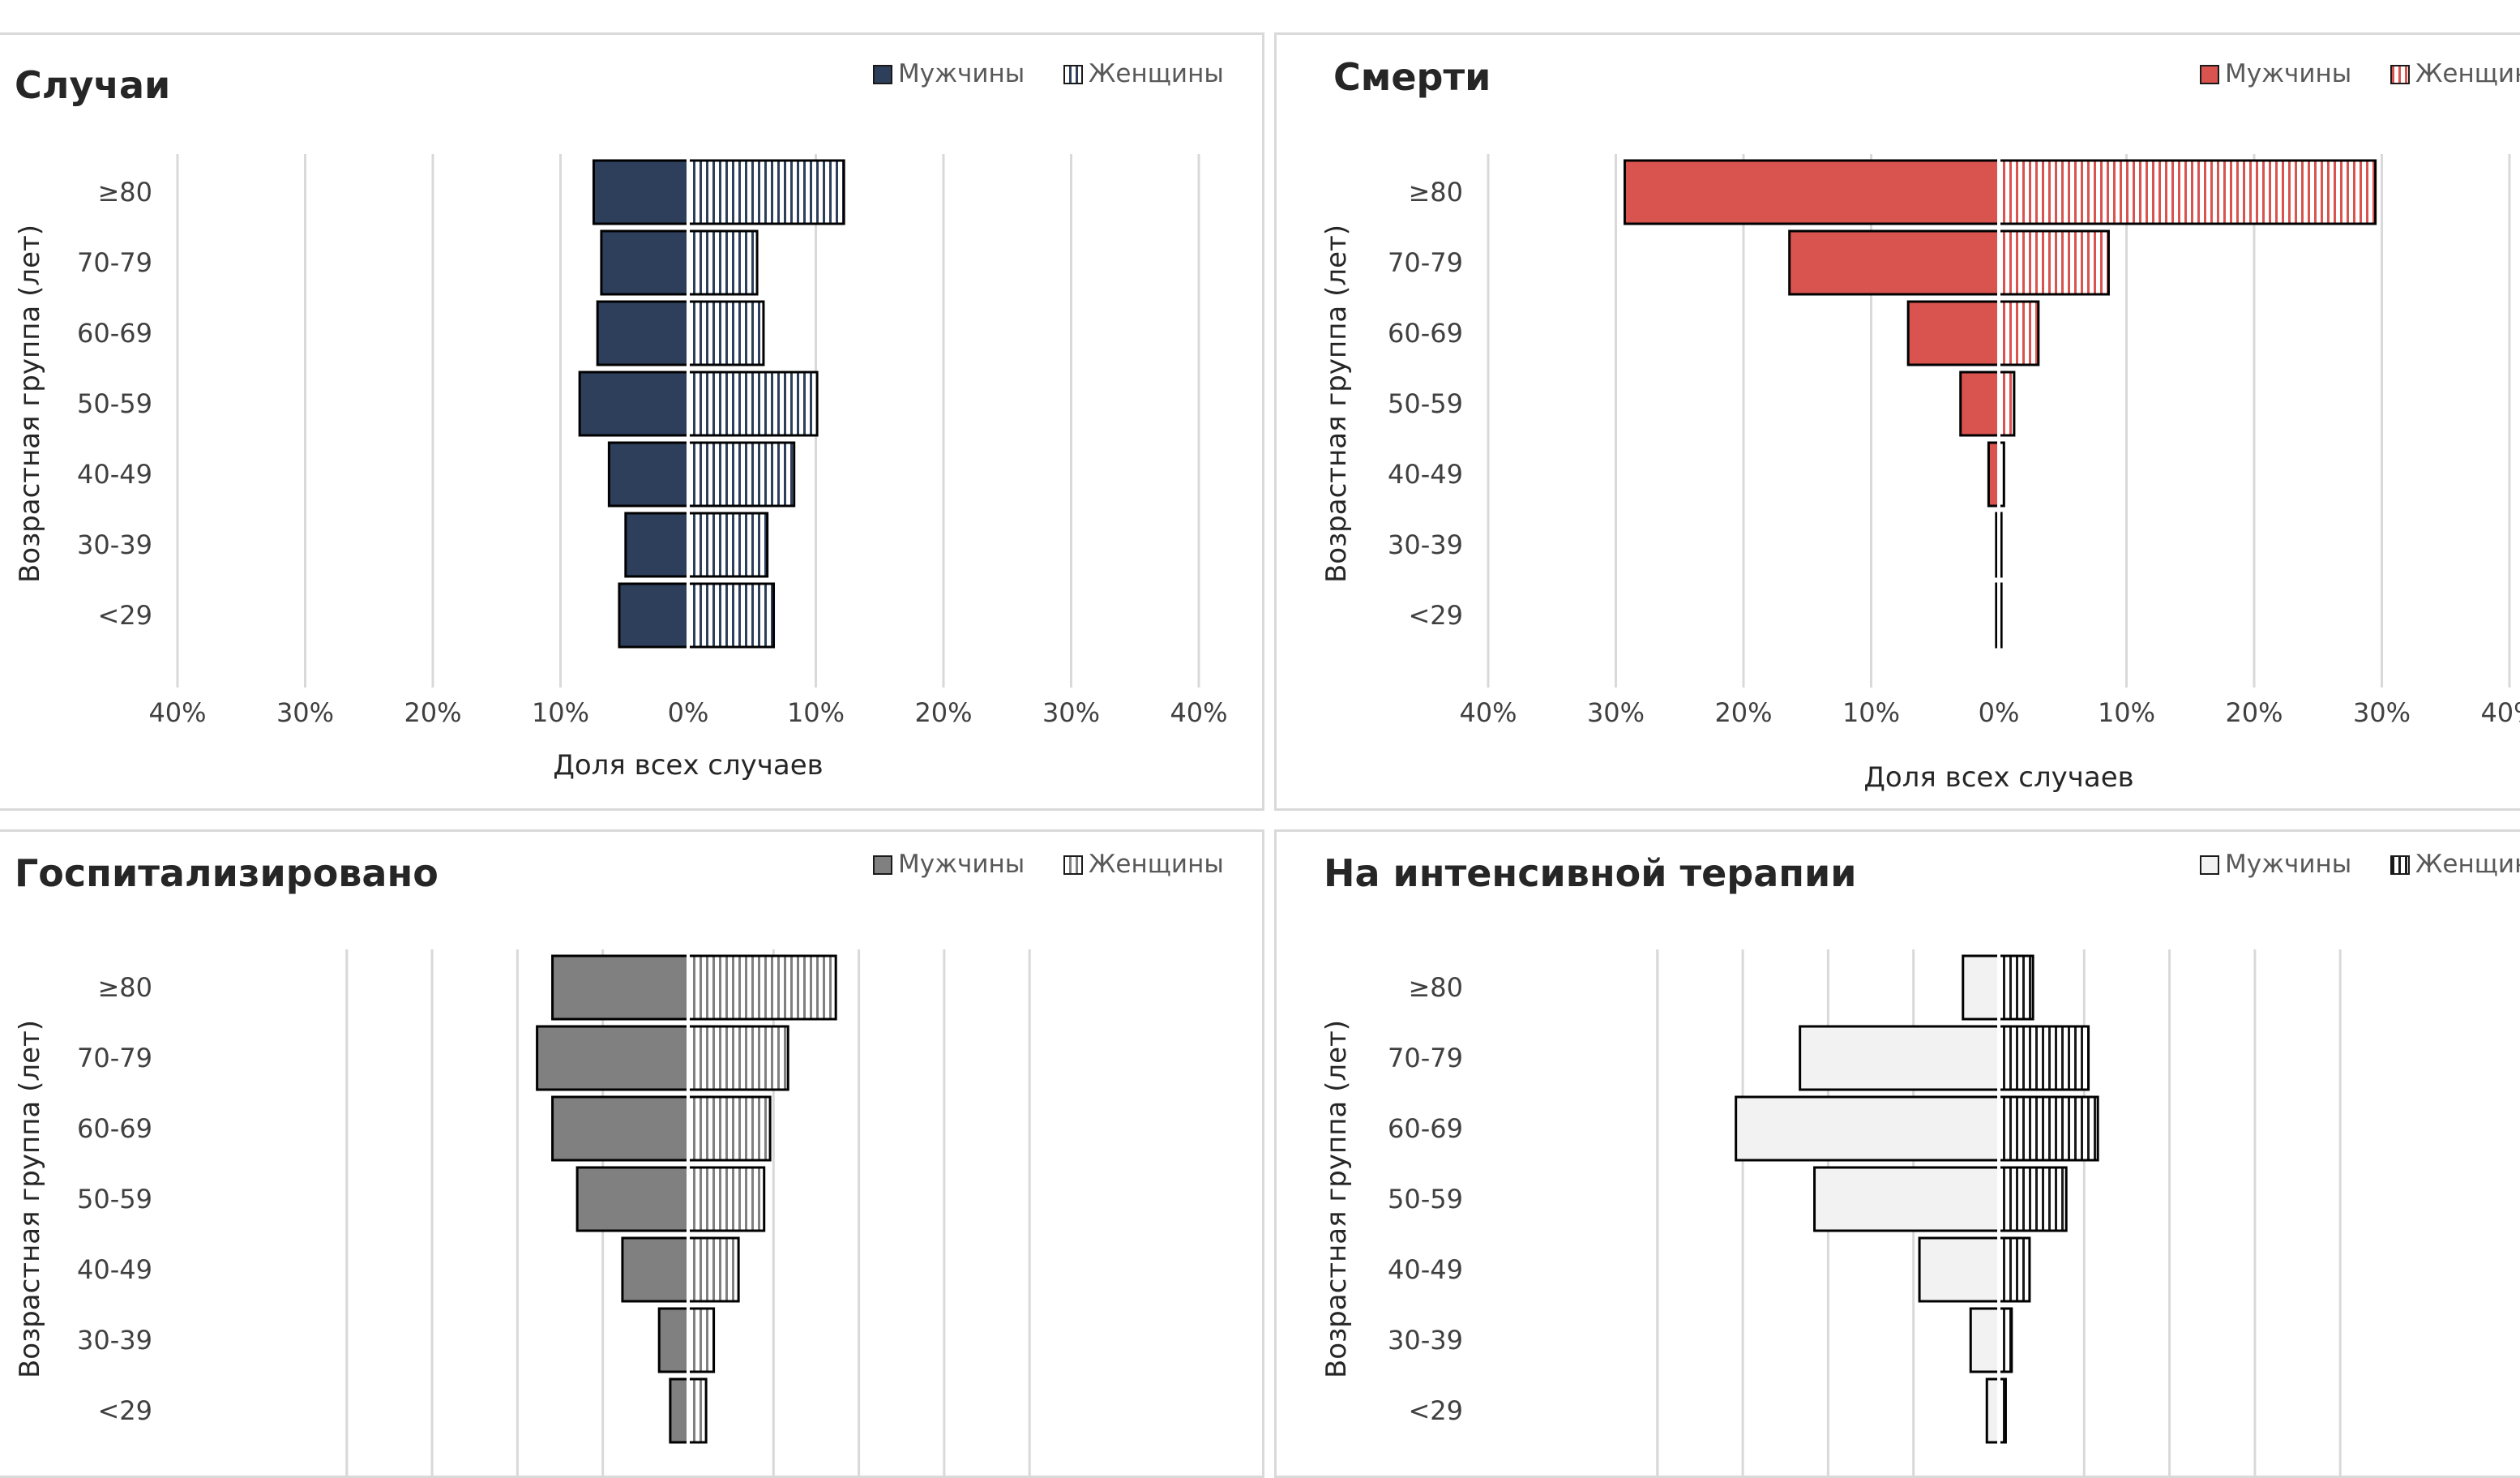 Image resolution: width=2520 pixels, height=1478 pixels. What do you see at coordinates (92, 85) in the screenshot?
I see `chart-title: Случаи` at bounding box center [92, 85].